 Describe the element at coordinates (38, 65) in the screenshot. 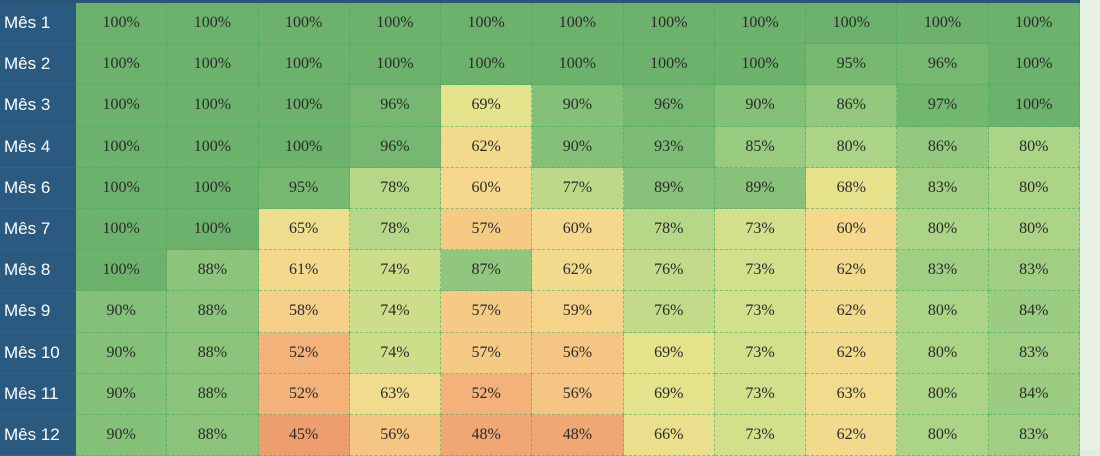

I see `row-label: Mês 2` at that location.